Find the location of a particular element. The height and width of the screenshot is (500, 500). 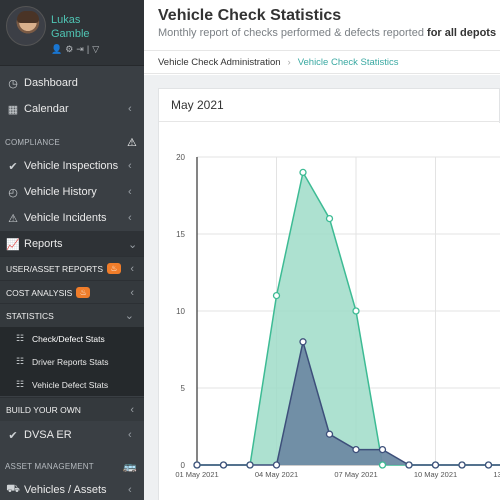

page-title: Vehicle Check Statistics is located at coordinates (250, 15).